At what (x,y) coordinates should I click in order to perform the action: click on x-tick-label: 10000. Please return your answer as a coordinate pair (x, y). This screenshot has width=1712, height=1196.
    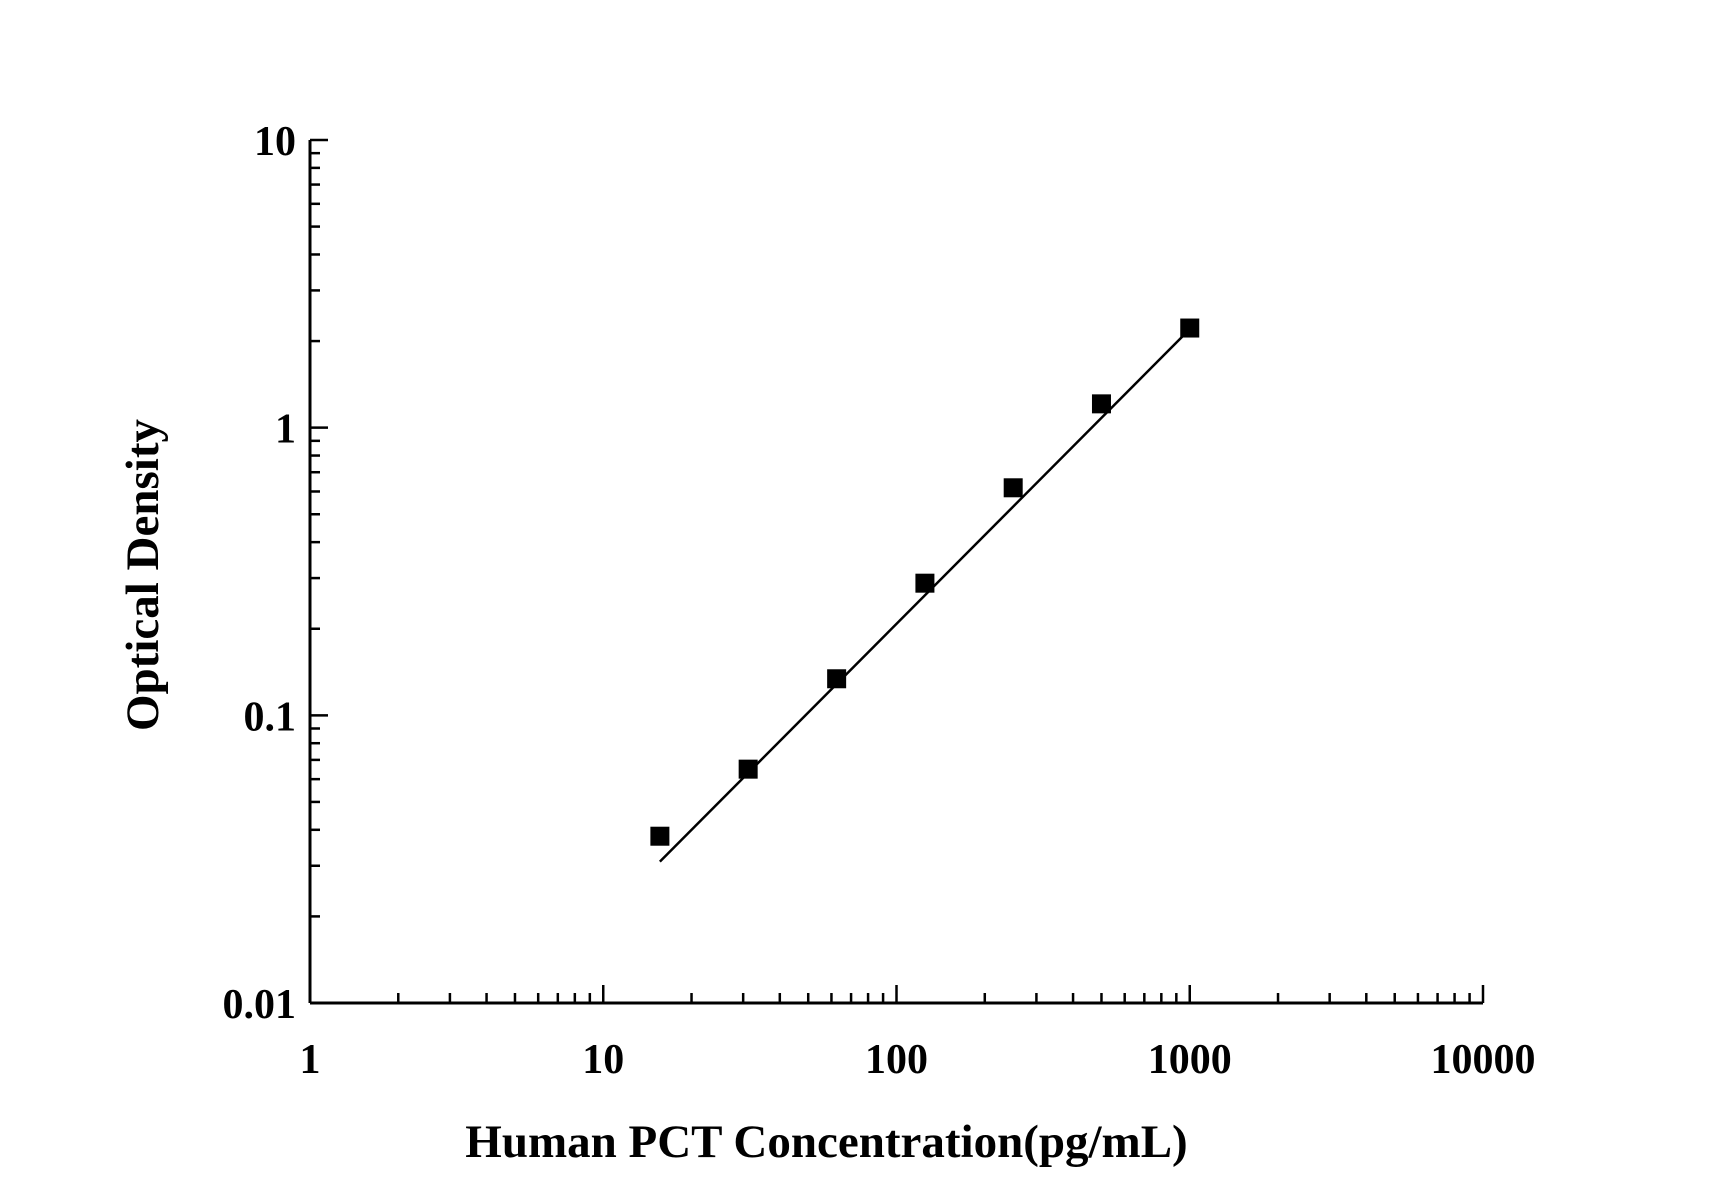
    Looking at the image, I should click on (1483, 1060).